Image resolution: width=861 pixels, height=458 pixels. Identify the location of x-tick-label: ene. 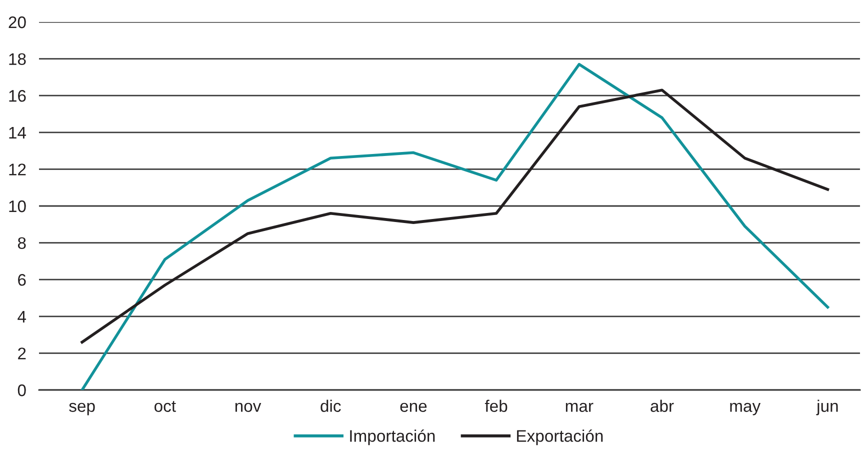
(413, 407).